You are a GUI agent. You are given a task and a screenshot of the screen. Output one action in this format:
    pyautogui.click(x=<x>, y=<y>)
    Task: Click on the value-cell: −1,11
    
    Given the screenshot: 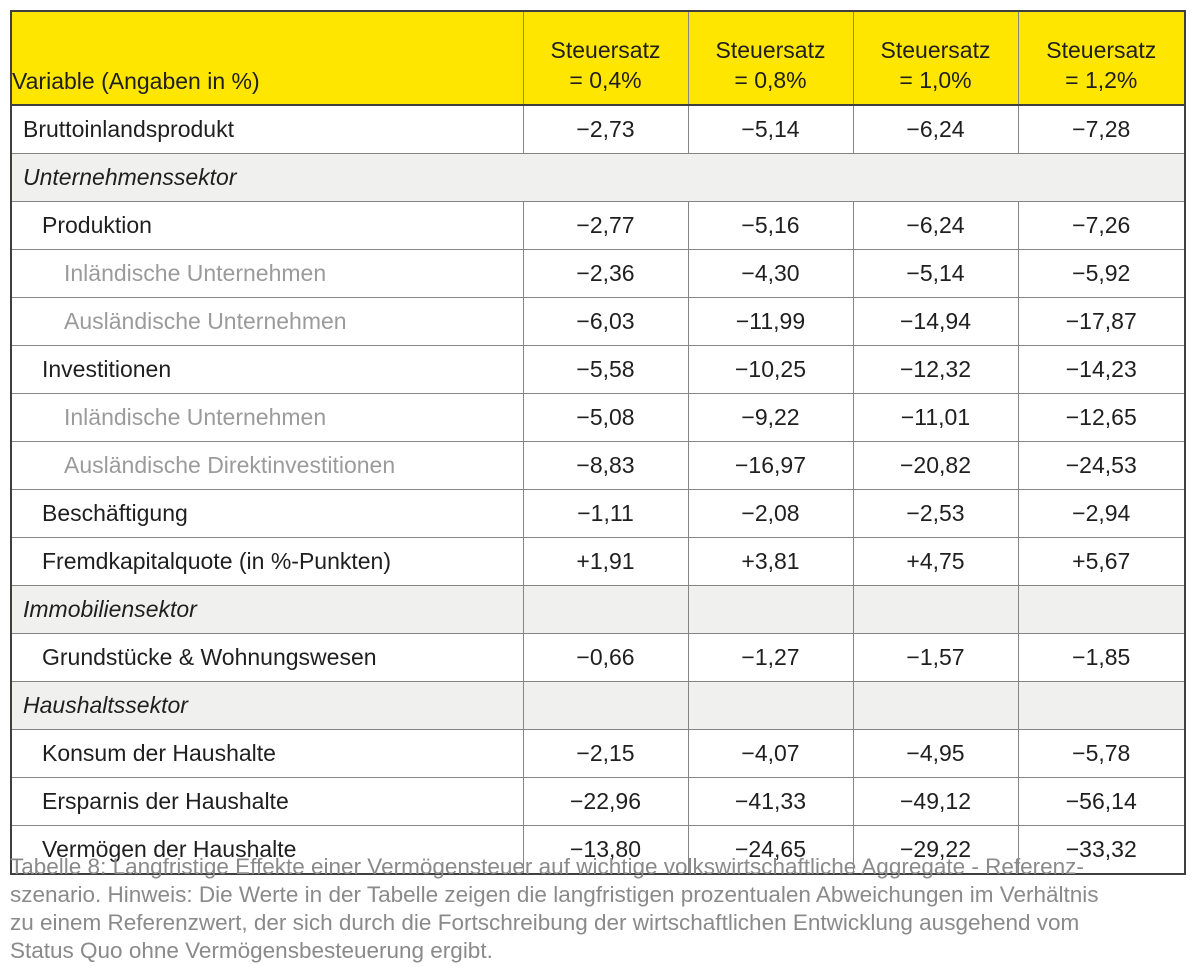 What is the action you would take?
    pyautogui.click(x=605, y=513)
    